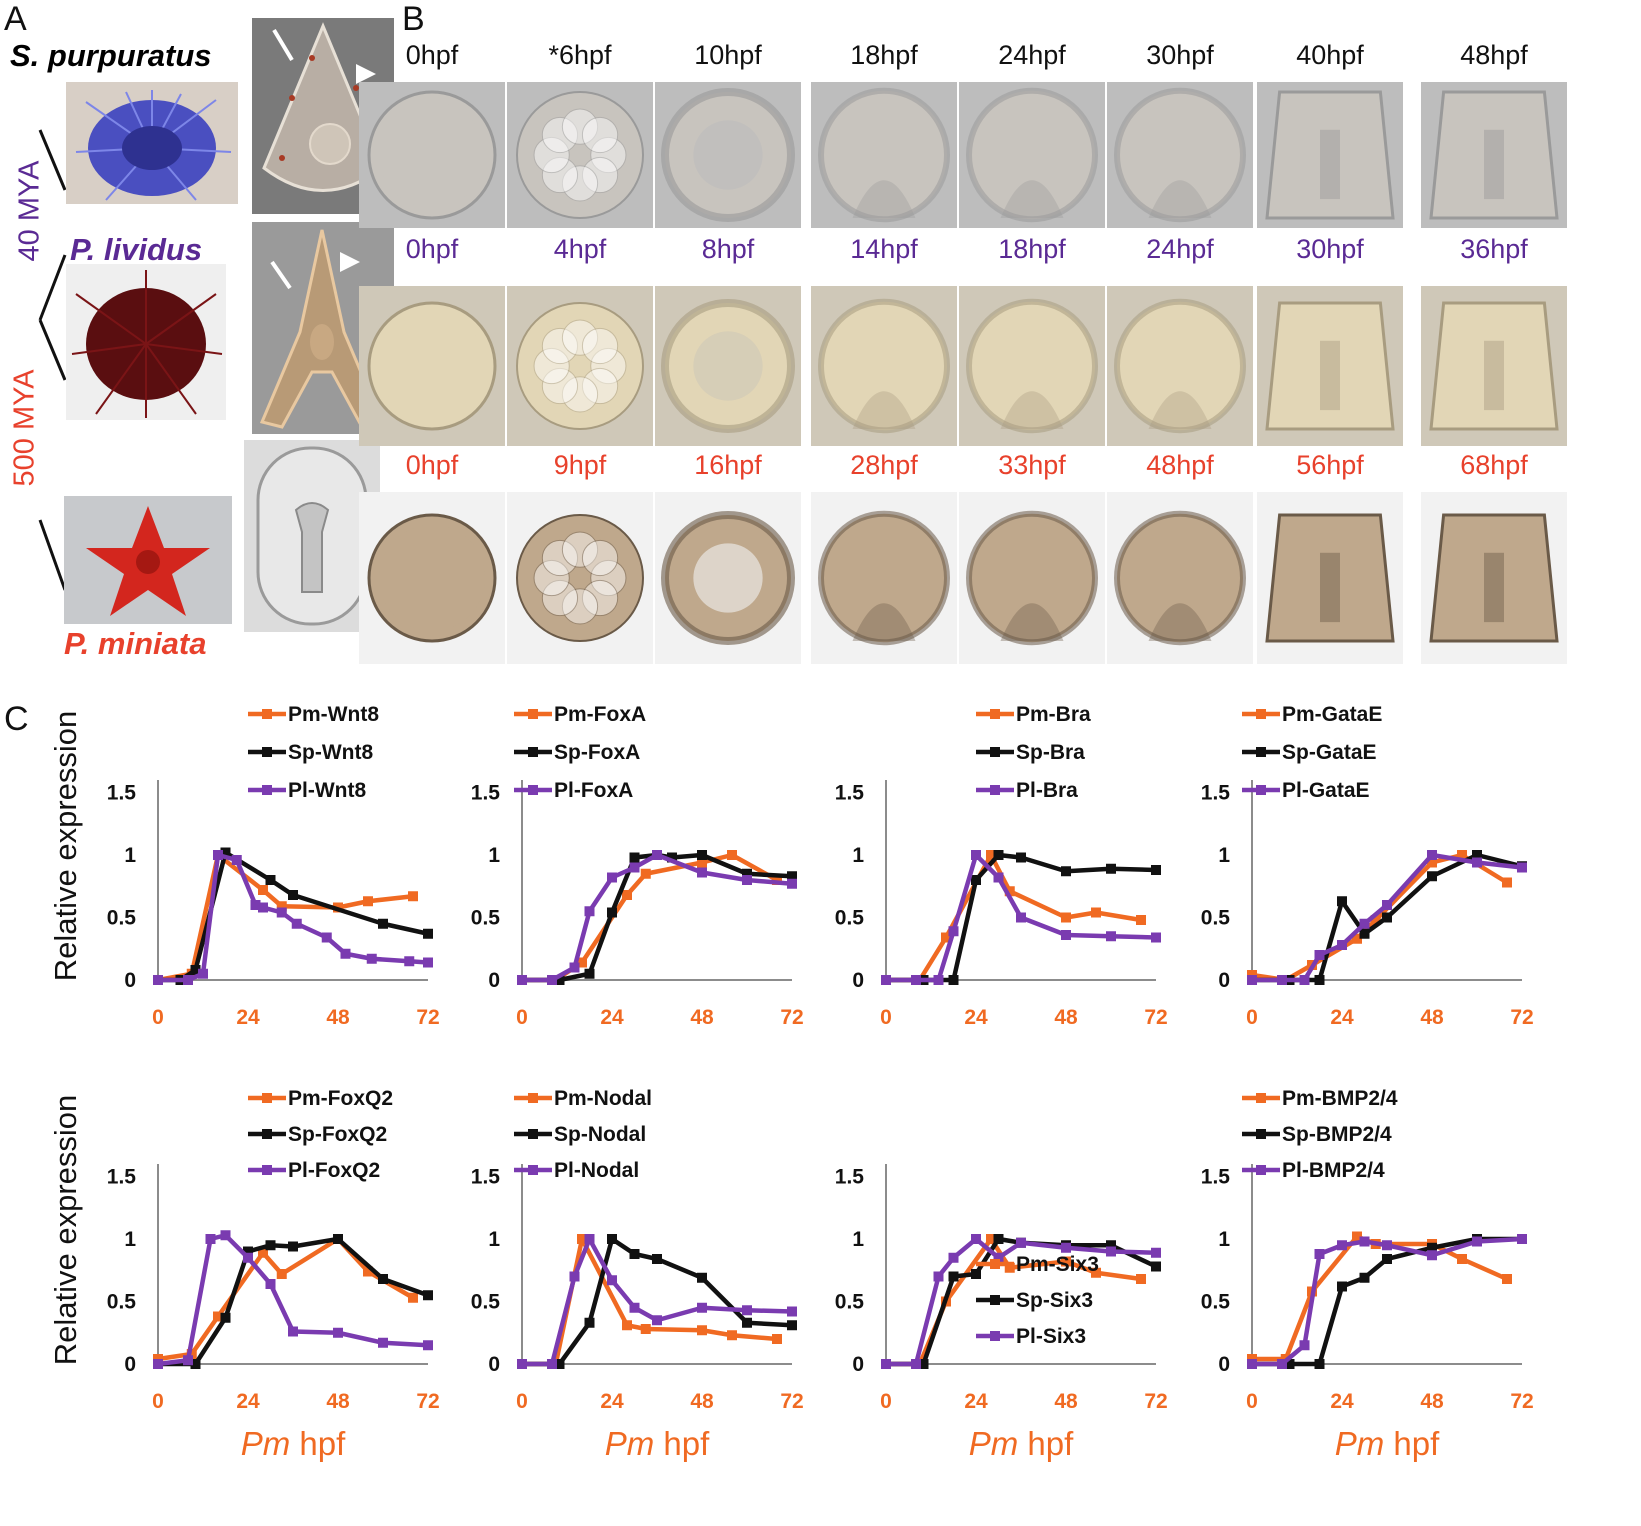 This screenshot has width=1641, height=1526. I want to click on y-tick-label: 0, so click(858, 1364).